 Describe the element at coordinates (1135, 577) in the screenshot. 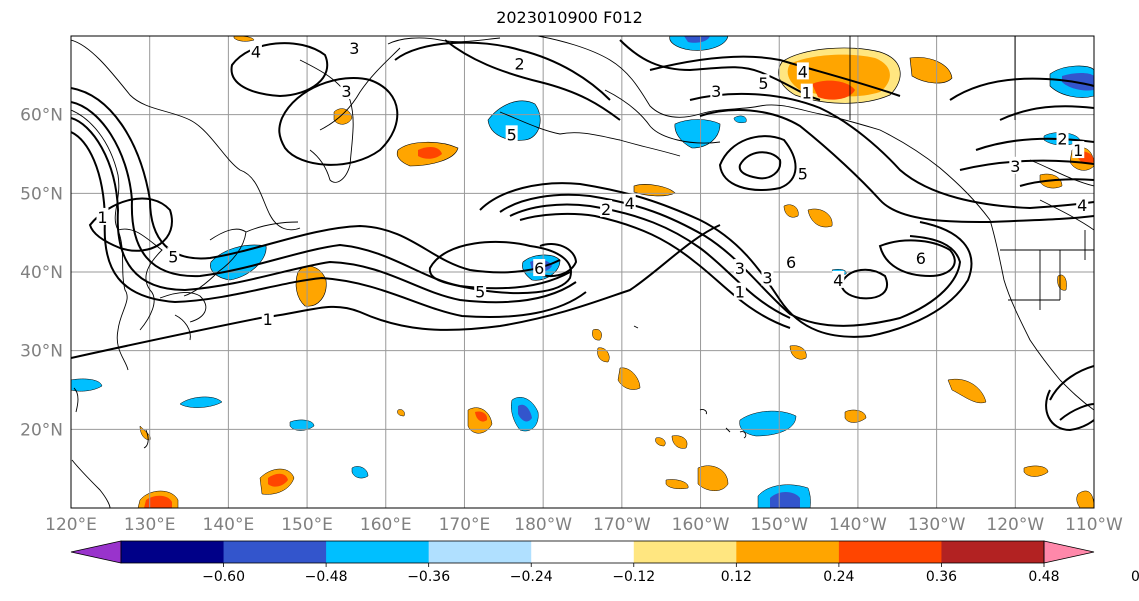

I see `colorbar-tick-label: 0.60` at that location.